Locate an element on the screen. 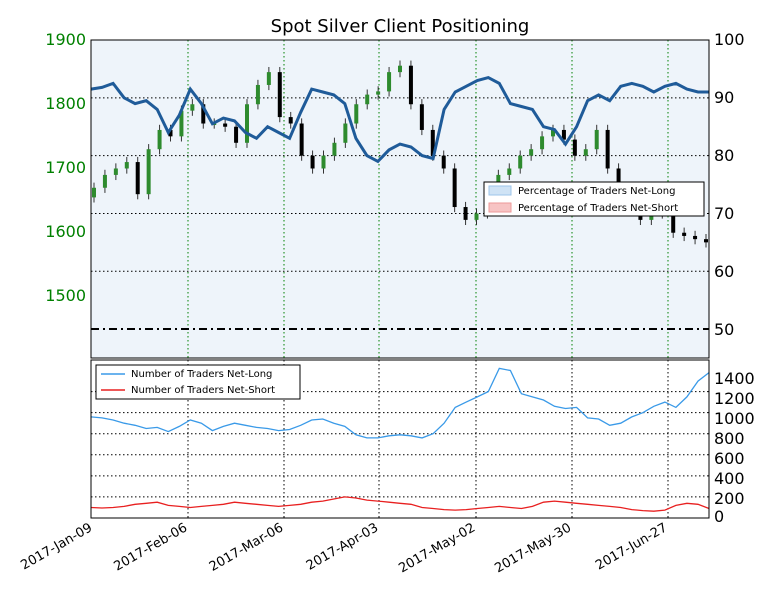  ybottom-tick-800: 800 is located at coordinates (729, 438).